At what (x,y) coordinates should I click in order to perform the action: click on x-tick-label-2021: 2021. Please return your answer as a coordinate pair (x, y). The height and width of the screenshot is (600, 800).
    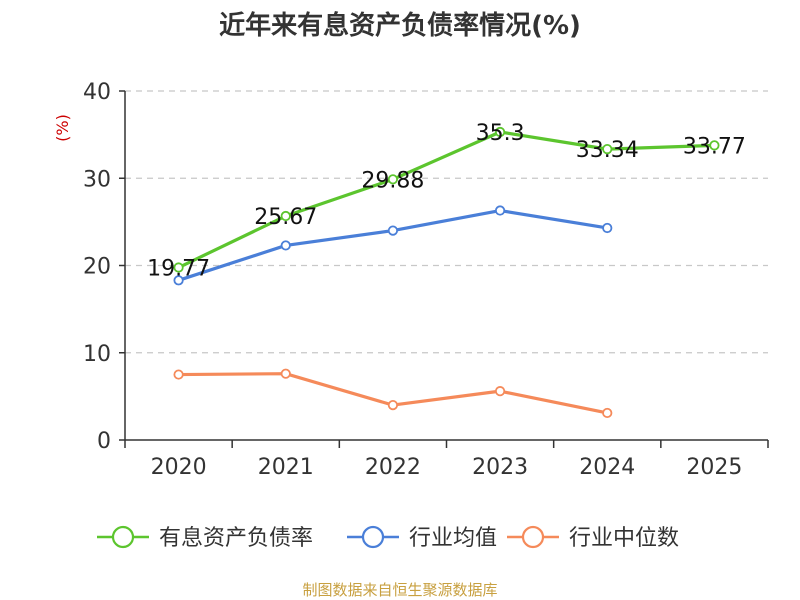
    Looking at the image, I should click on (286, 467).